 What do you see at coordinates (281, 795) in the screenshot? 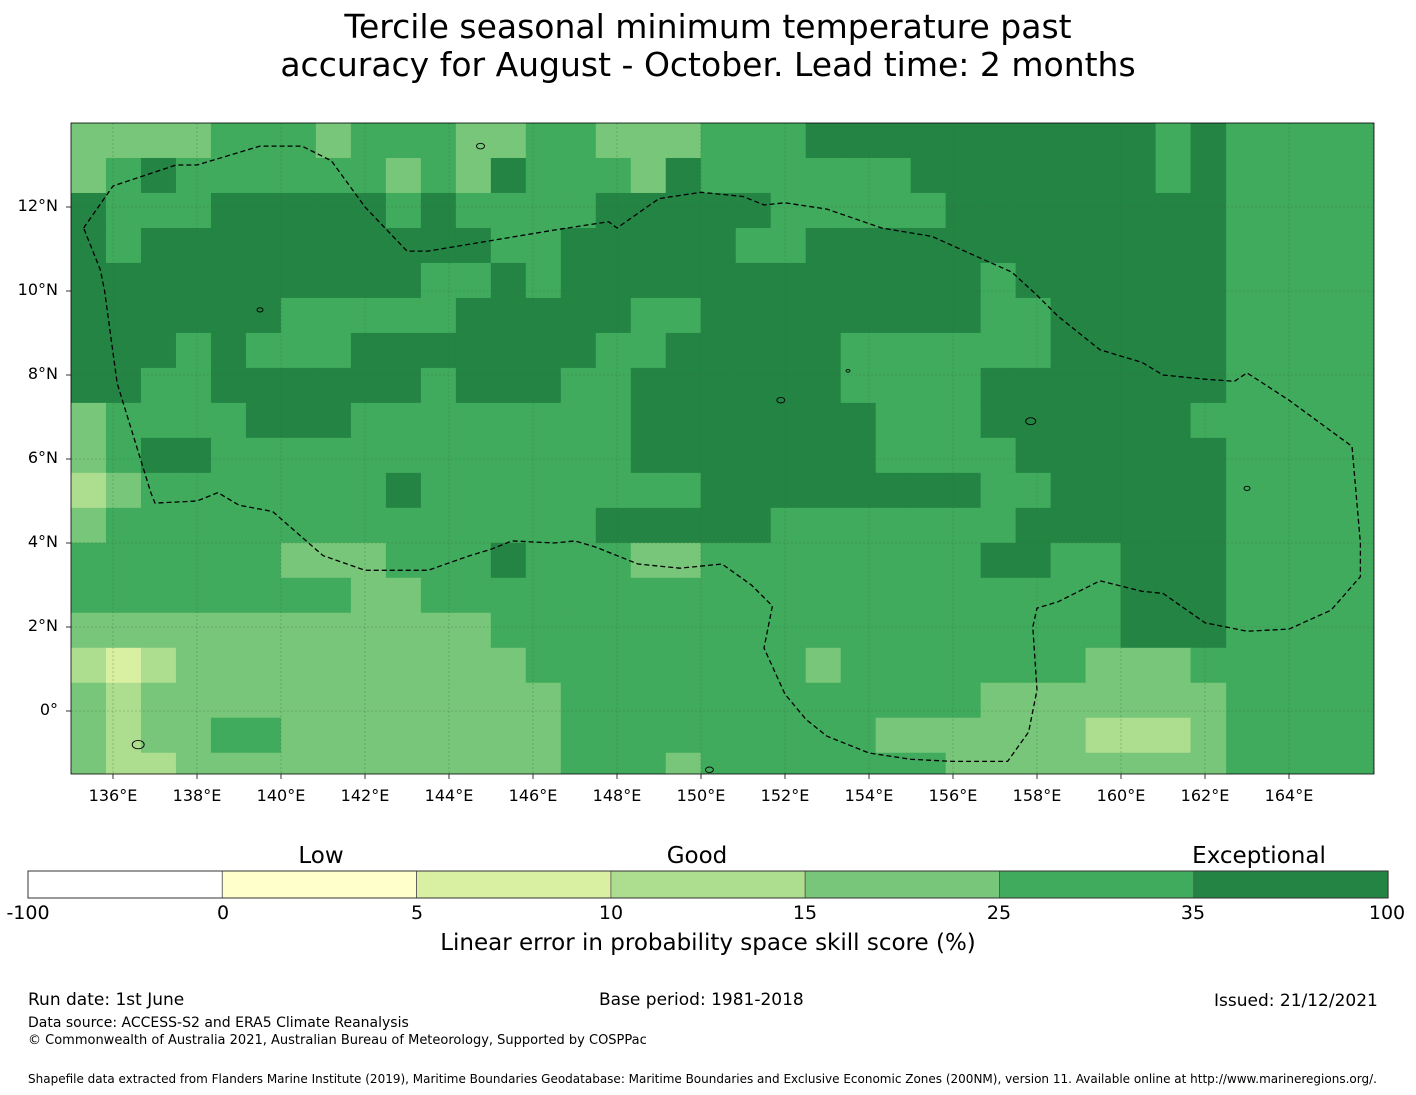
I see `lon-label-140e: 140°E` at bounding box center [281, 795].